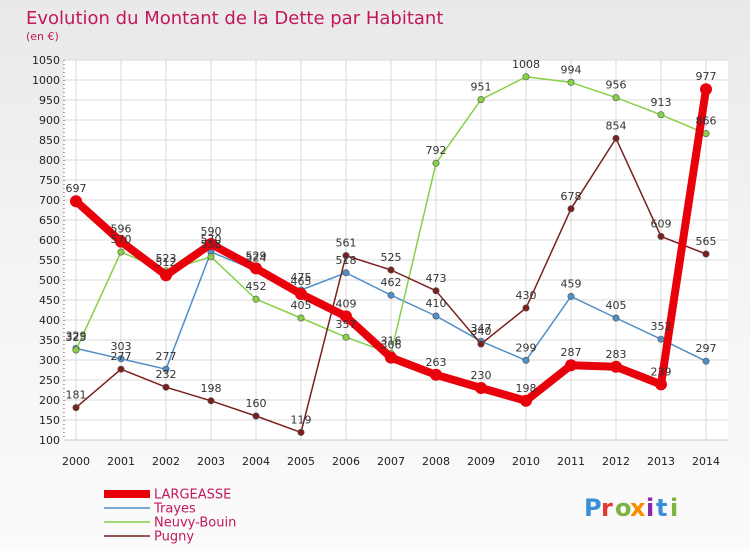 The width and height of the screenshot is (750, 550). I want to click on data-label: 565, so click(706, 241).